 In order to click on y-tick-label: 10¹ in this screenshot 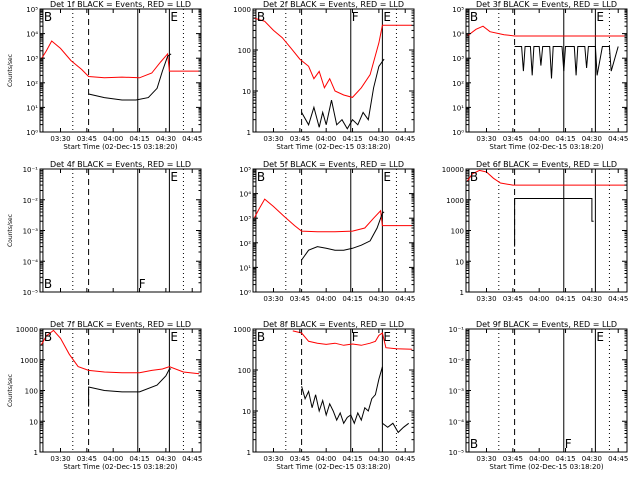, I will do `click(245, 268)`.